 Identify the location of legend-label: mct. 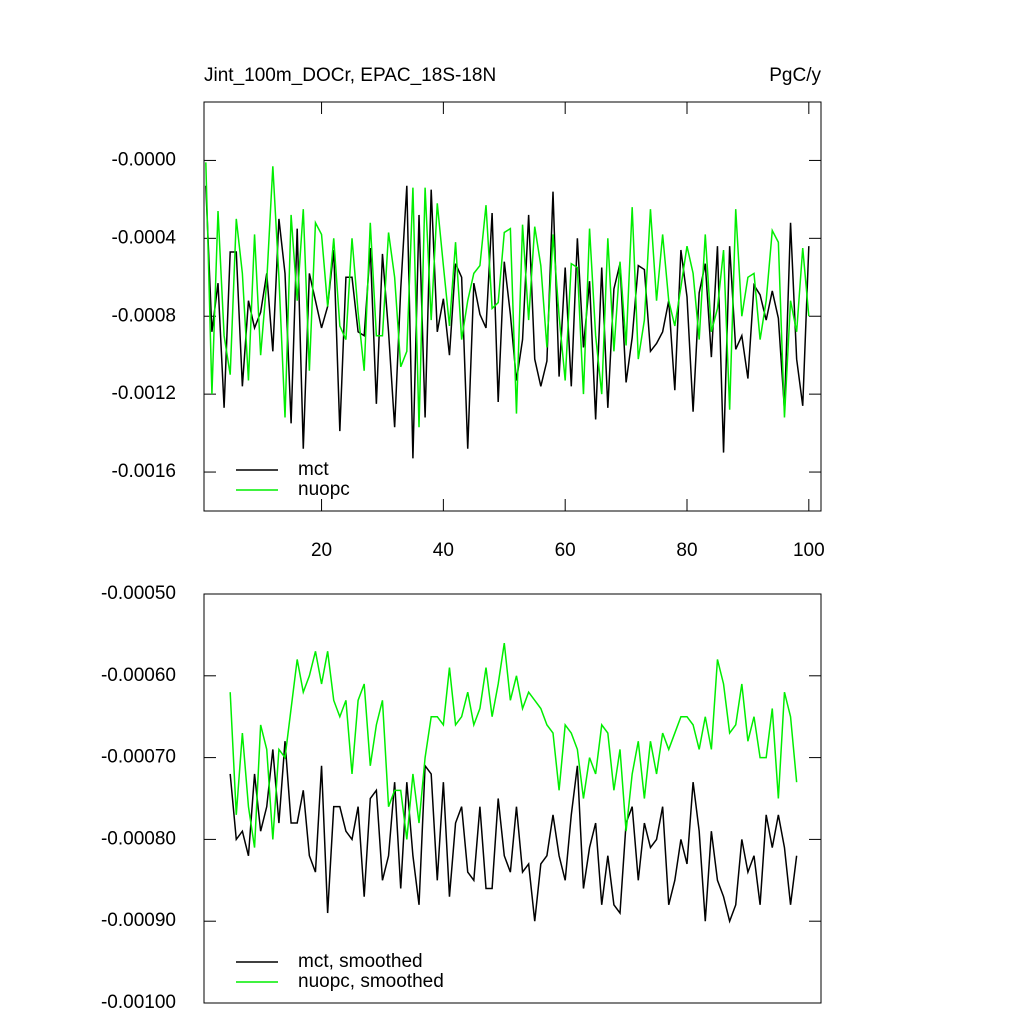
(313, 469).